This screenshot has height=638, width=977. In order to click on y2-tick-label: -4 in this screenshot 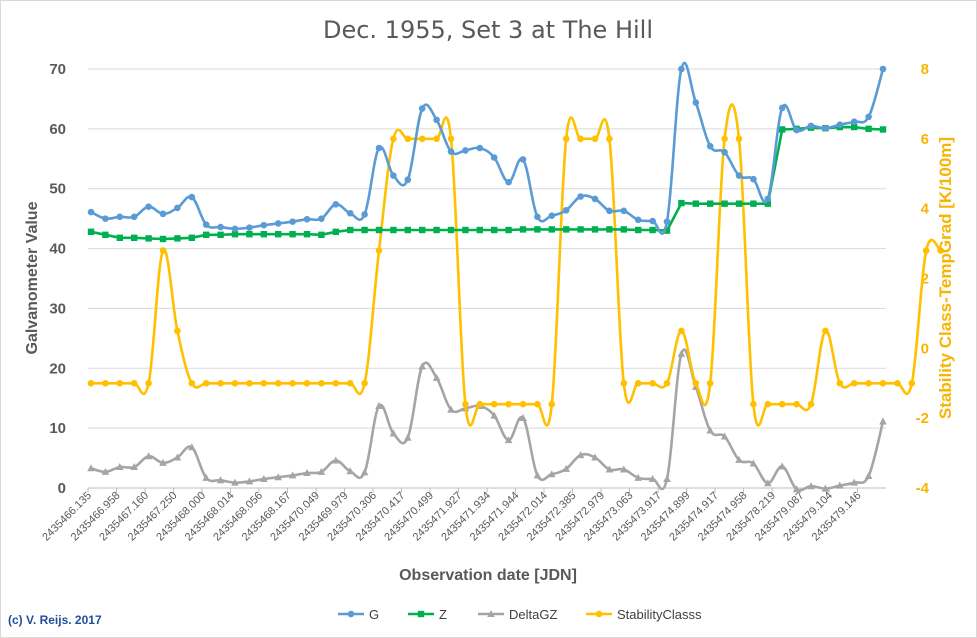, I will do `click(923, 488)`.